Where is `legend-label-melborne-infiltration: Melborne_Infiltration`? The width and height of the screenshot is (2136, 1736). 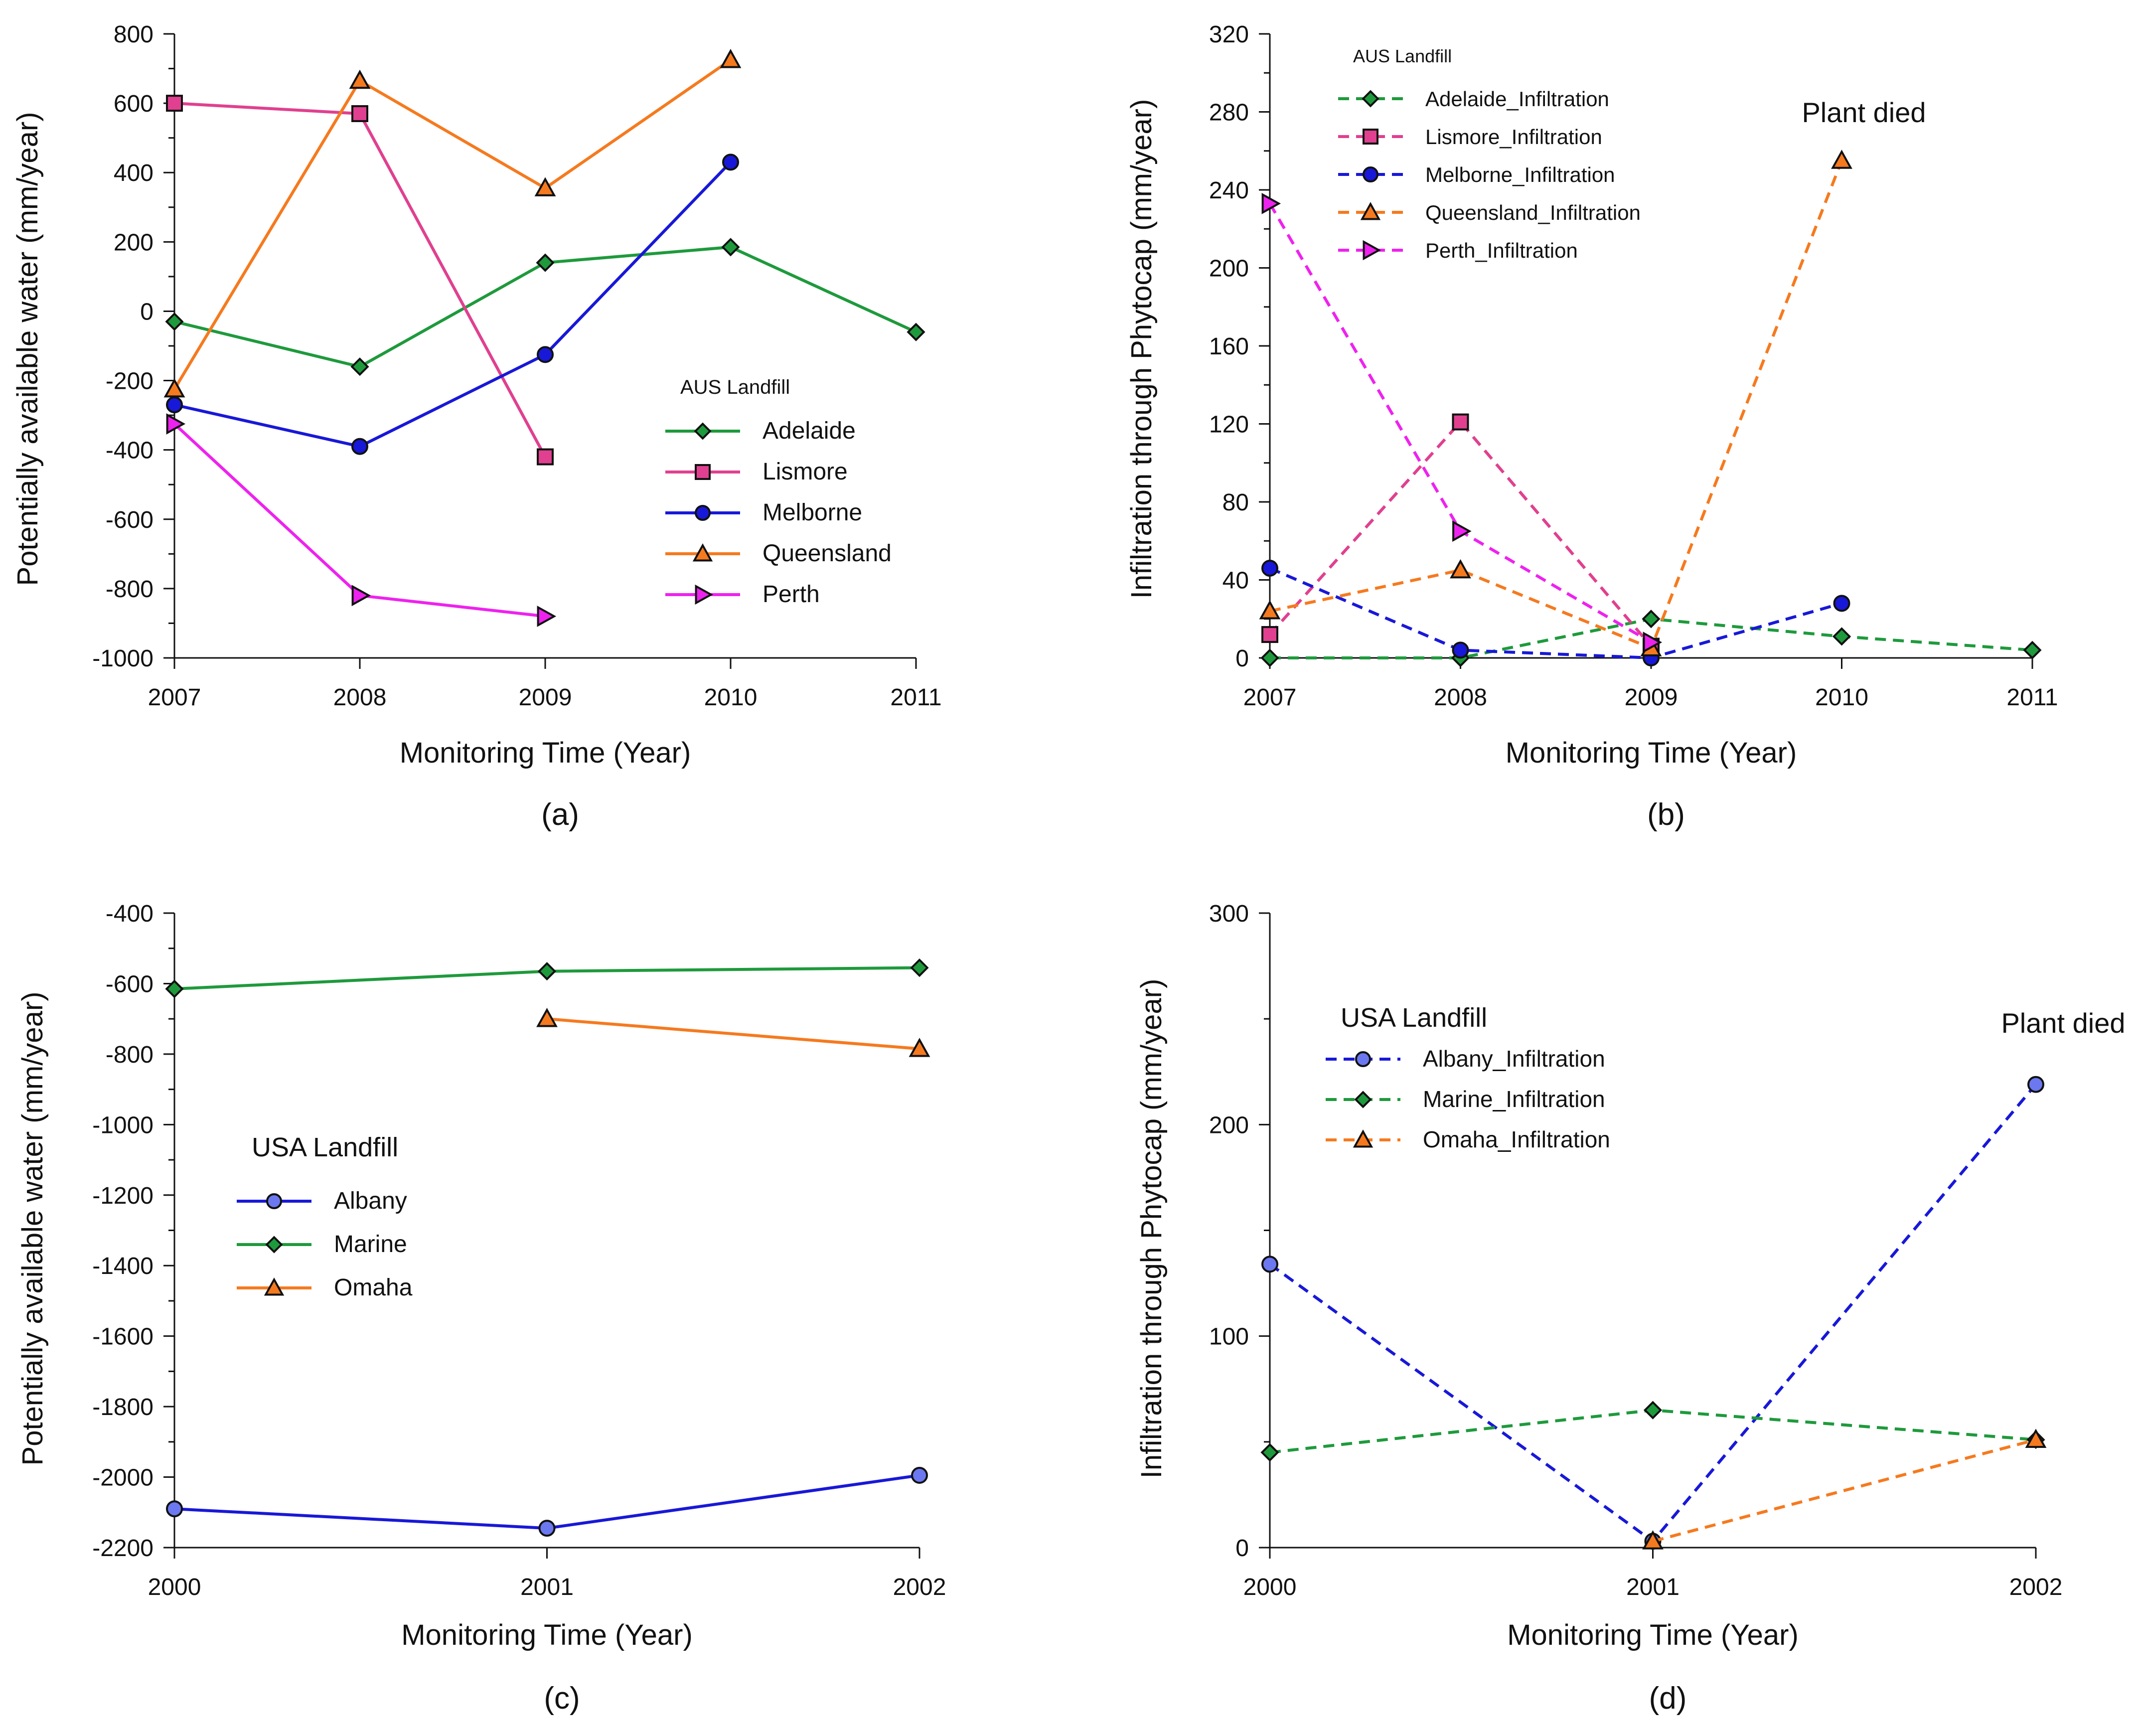 legend-label-melborne-infiltration: Melborne_Infiltration is located at coordinates (1520, 174).